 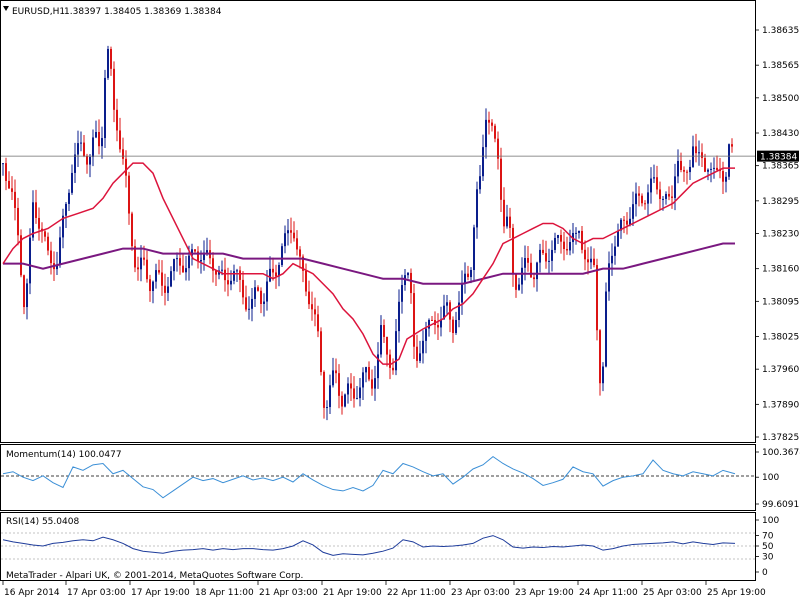 What do you see at coordinates (780, 202) in the screenshot?
I see `price-label: 1.38295` at bounding box center [780, 202].